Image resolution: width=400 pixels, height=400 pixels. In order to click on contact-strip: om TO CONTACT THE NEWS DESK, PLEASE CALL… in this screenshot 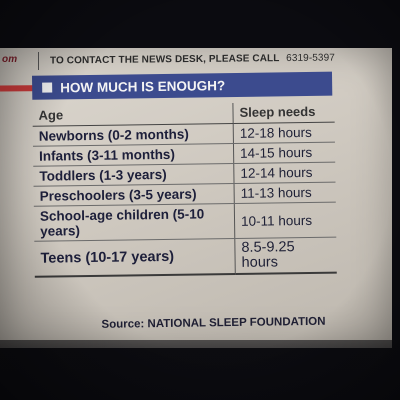, I will do `click(196, 63)`.